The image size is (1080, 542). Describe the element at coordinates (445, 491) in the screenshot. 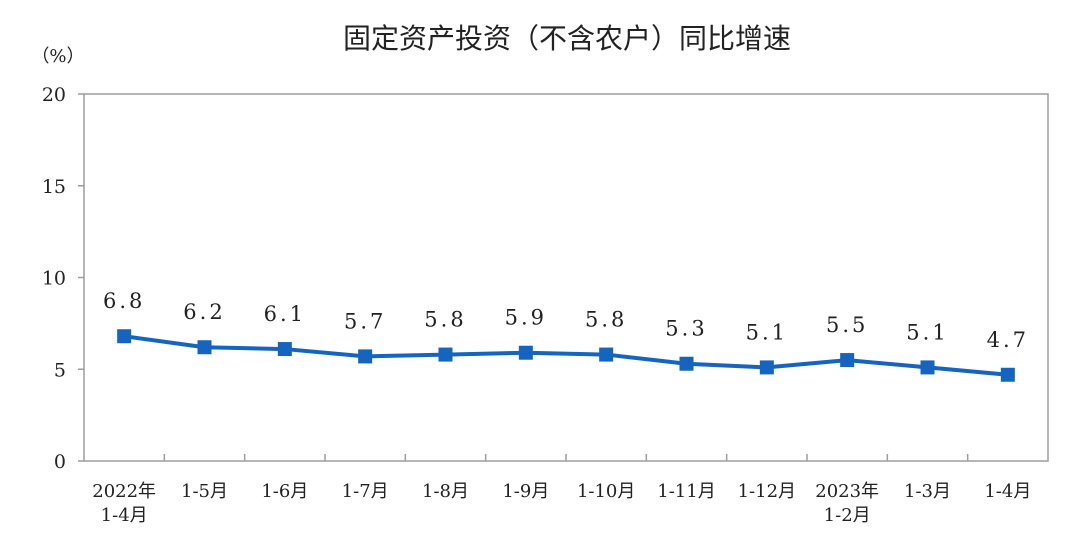

I see `x-tick-label: 1-8月` at that location.